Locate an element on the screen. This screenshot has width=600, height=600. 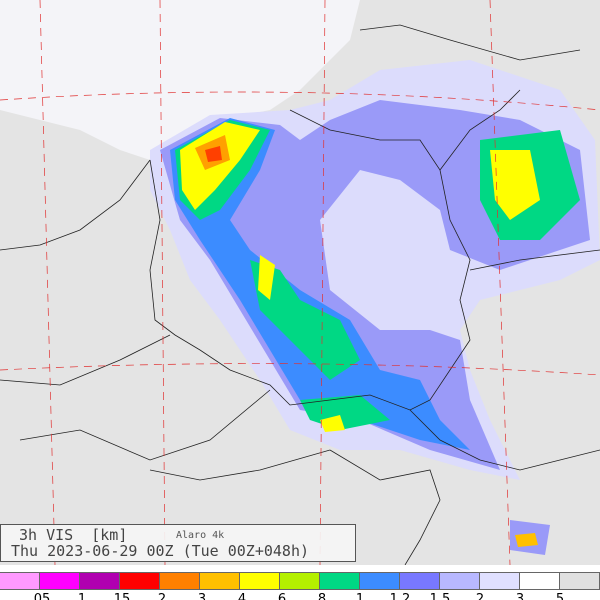
legend-label: 1.2 is located at coordinates (400, 596).